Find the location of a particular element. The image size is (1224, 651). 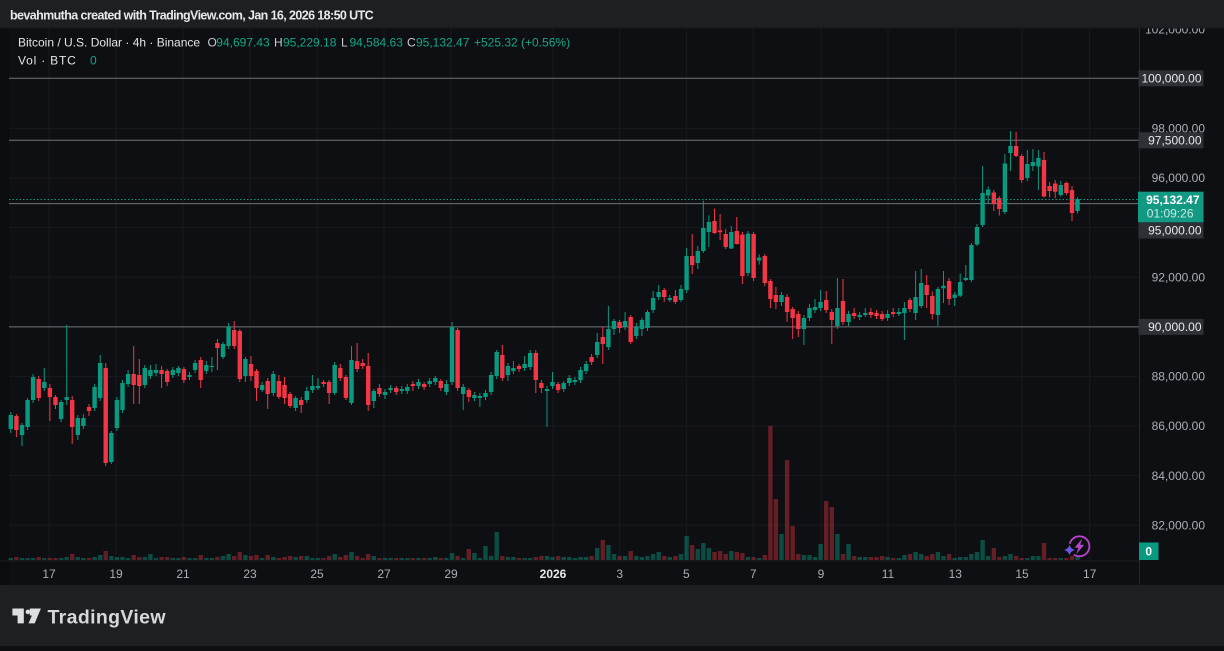

svg-text: 21 is located at coordinates (183, 574).